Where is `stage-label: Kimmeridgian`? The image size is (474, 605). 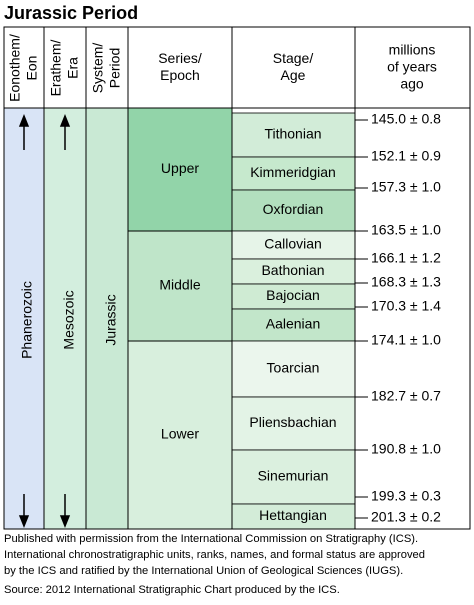
stage-label: Kimmeridgian is located at coordinates (293, 172).